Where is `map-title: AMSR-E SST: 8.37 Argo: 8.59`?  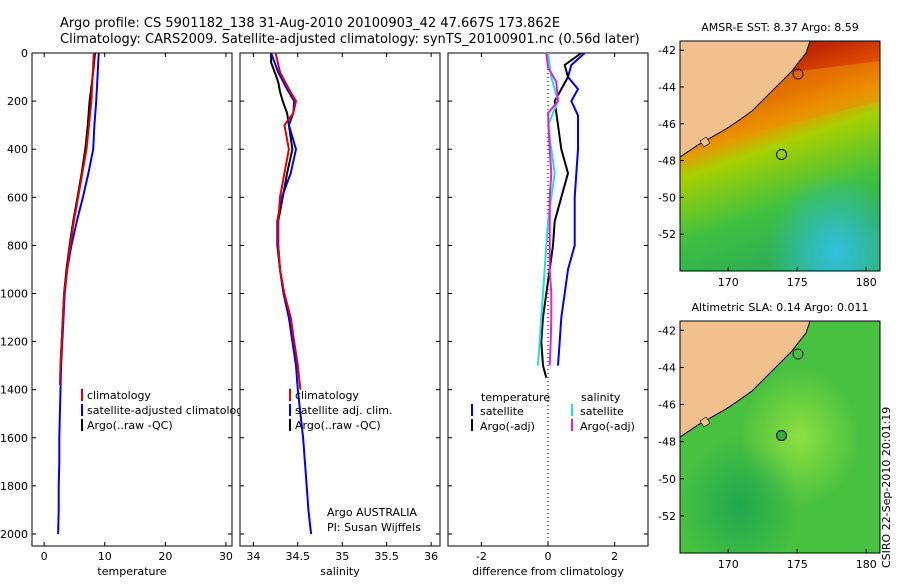 map-title: AMSR-E SST: 8.37 Argo: 8.59 is located at coordinates (780, 27).